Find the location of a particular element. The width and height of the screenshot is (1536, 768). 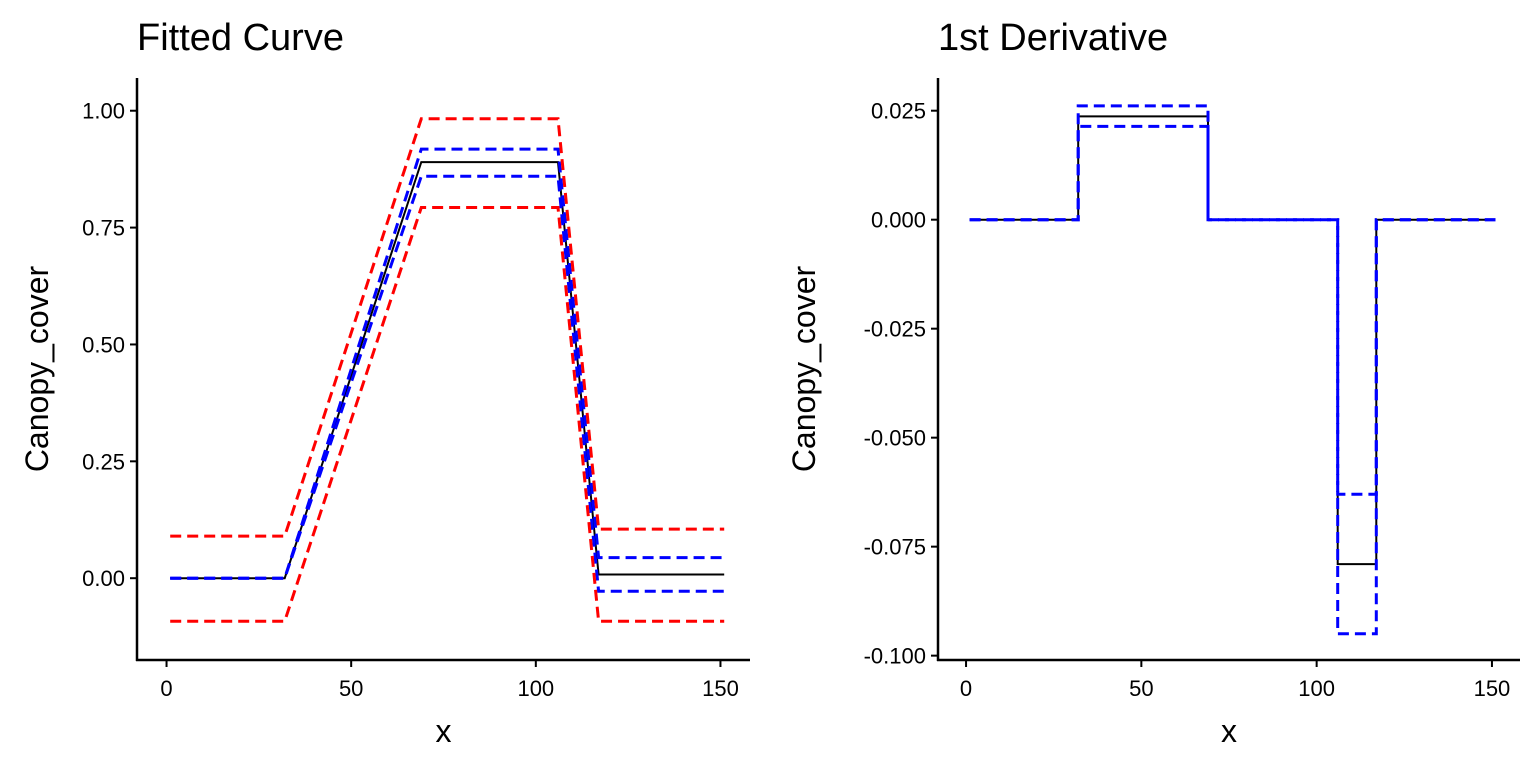

y-tick-label: -0.050 is located at coordinates (895, 438).